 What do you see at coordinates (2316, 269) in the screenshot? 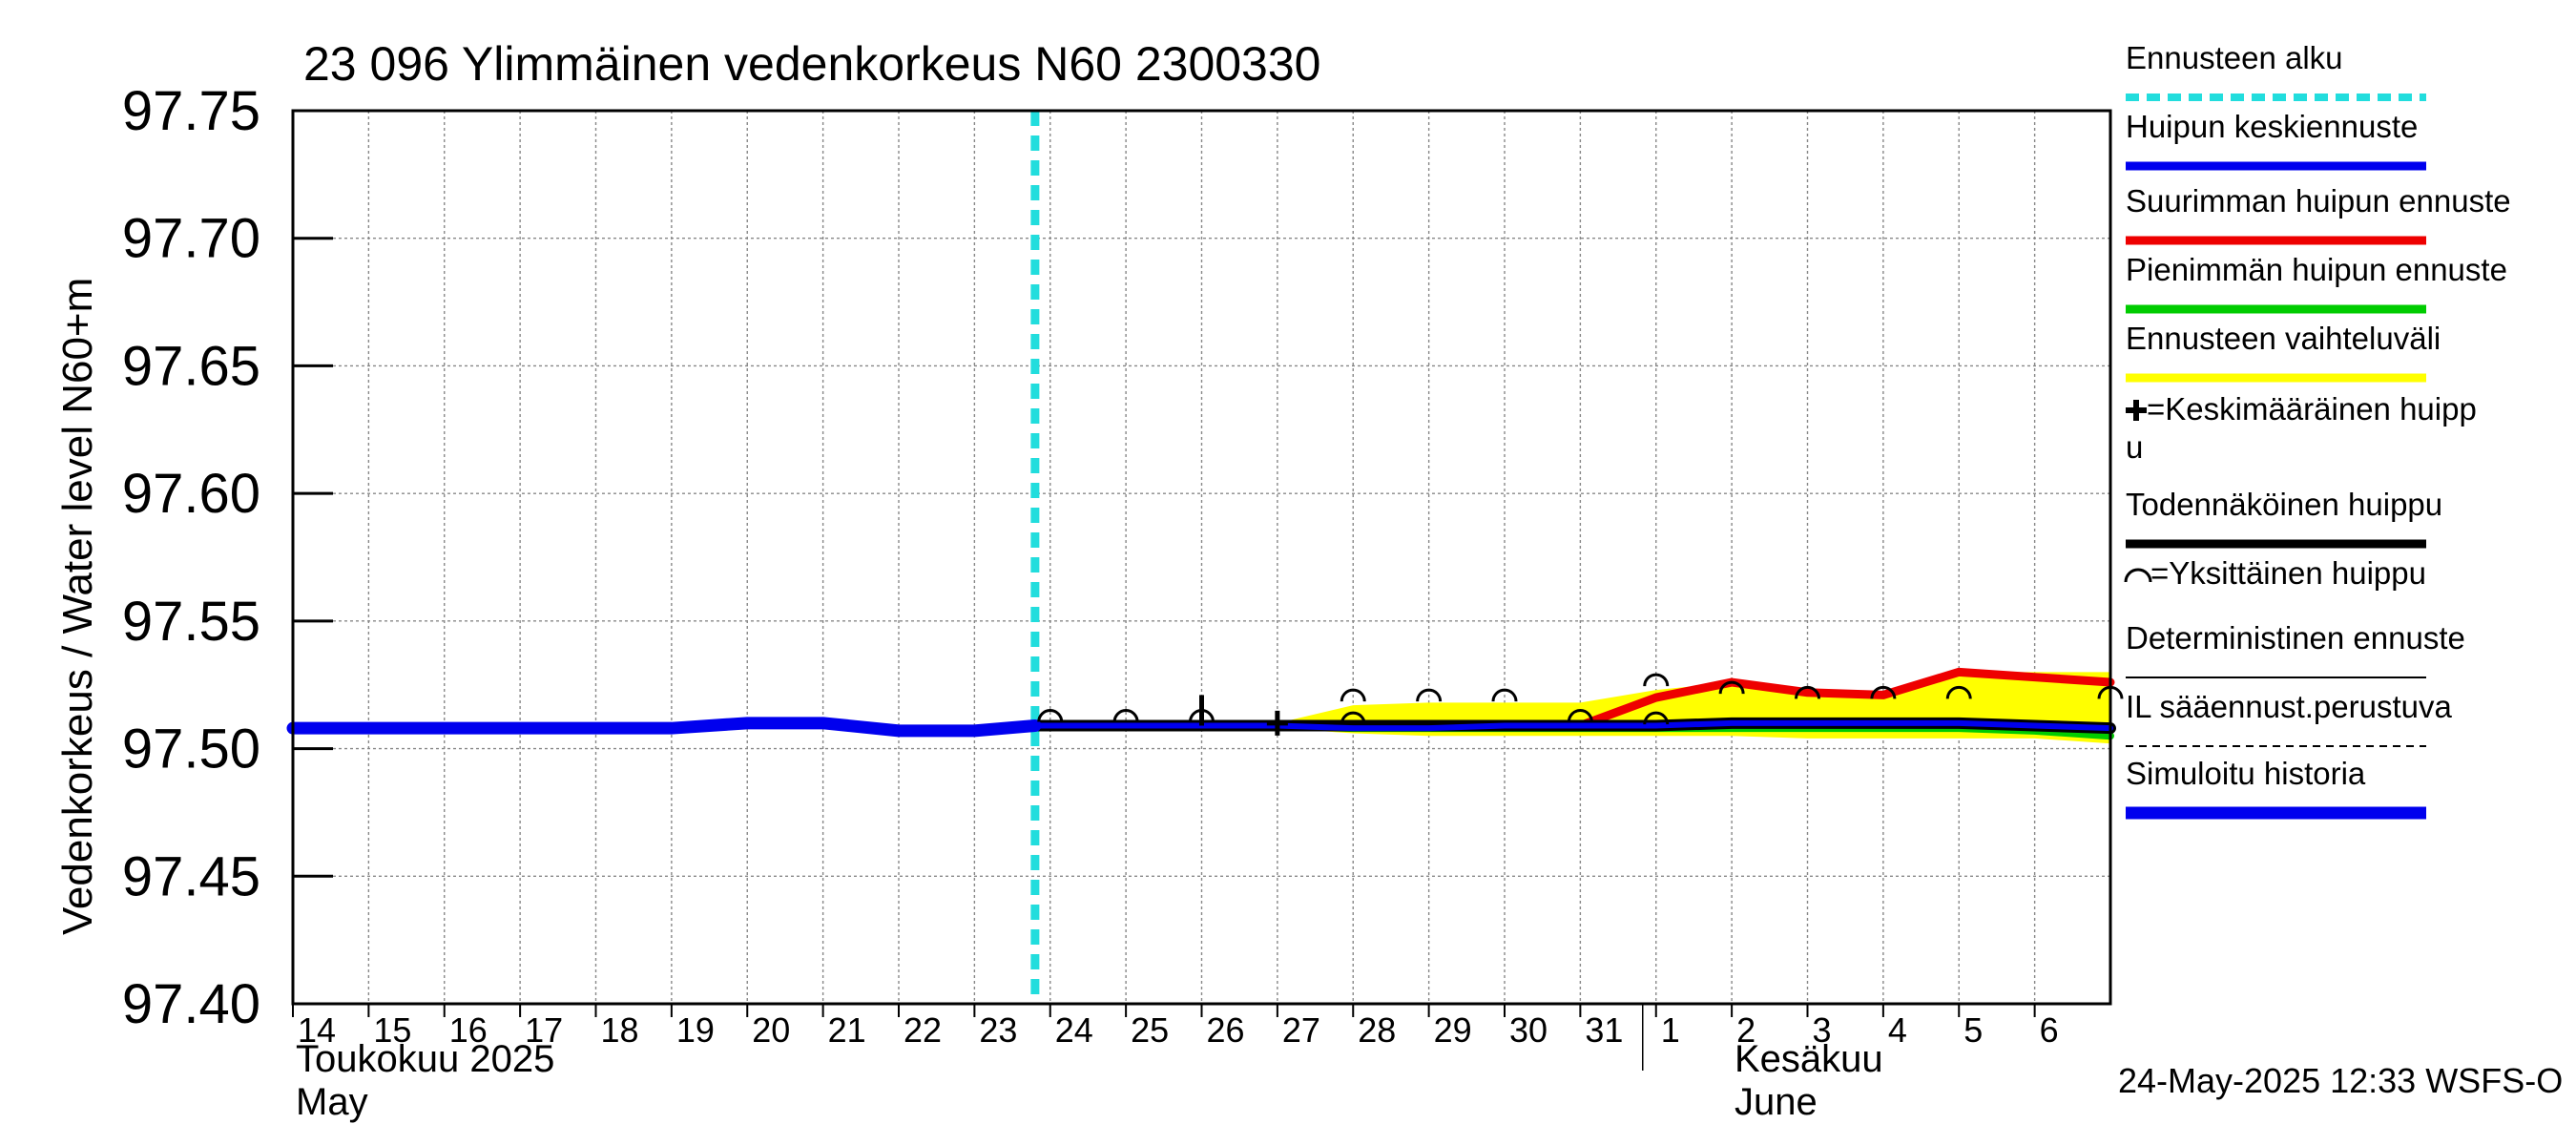
I see `legend-label: Pienimmän huipun ennuste` at bounding box center [2316, 269].